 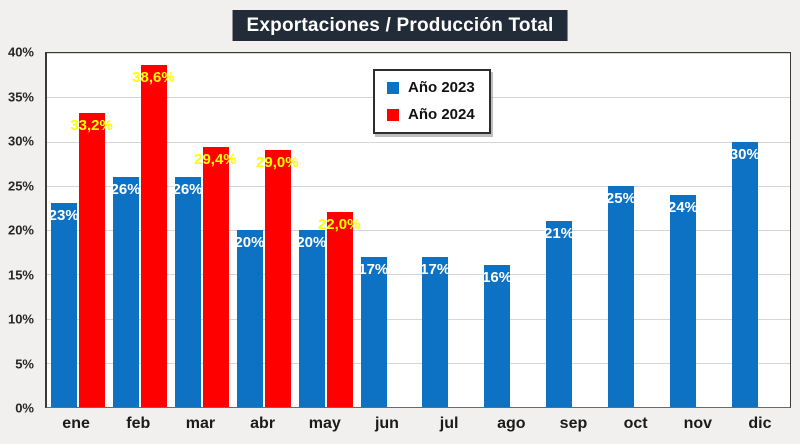 I want to click on chart-title: Exportaciones / Producción Total, so click(x=400, y=25).